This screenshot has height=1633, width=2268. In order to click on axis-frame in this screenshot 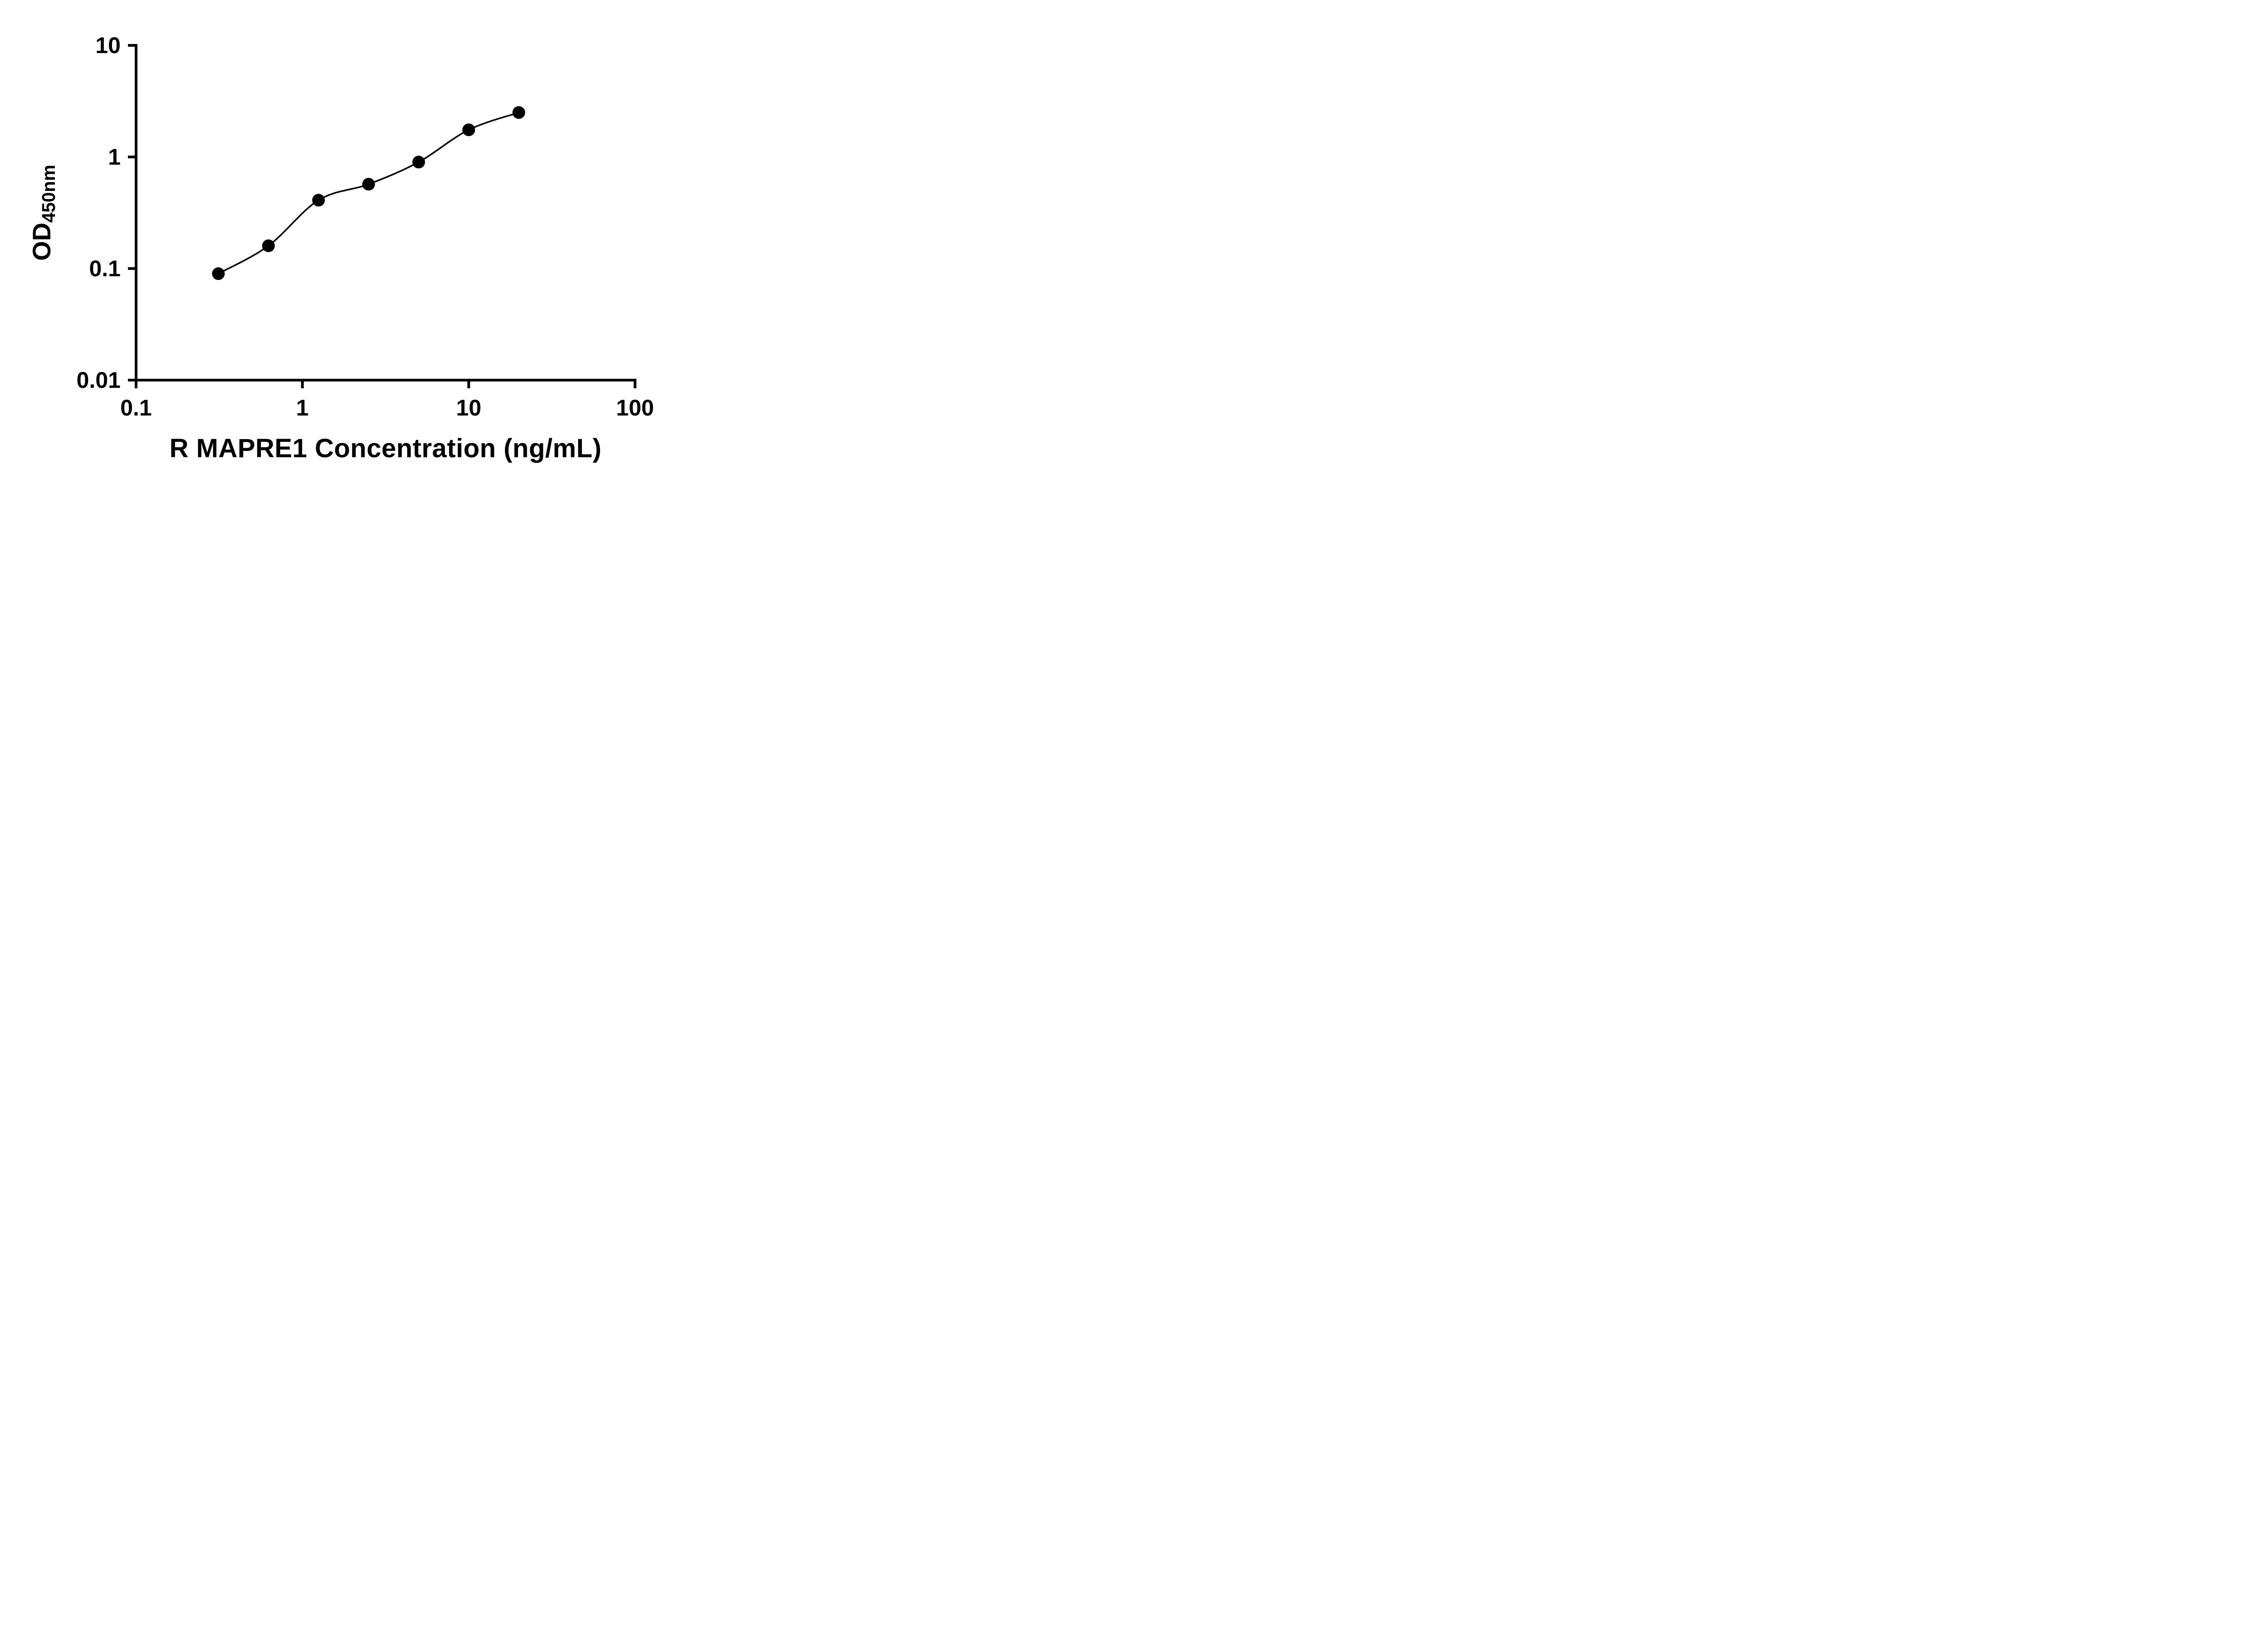, I will do `click(386, 212)`.